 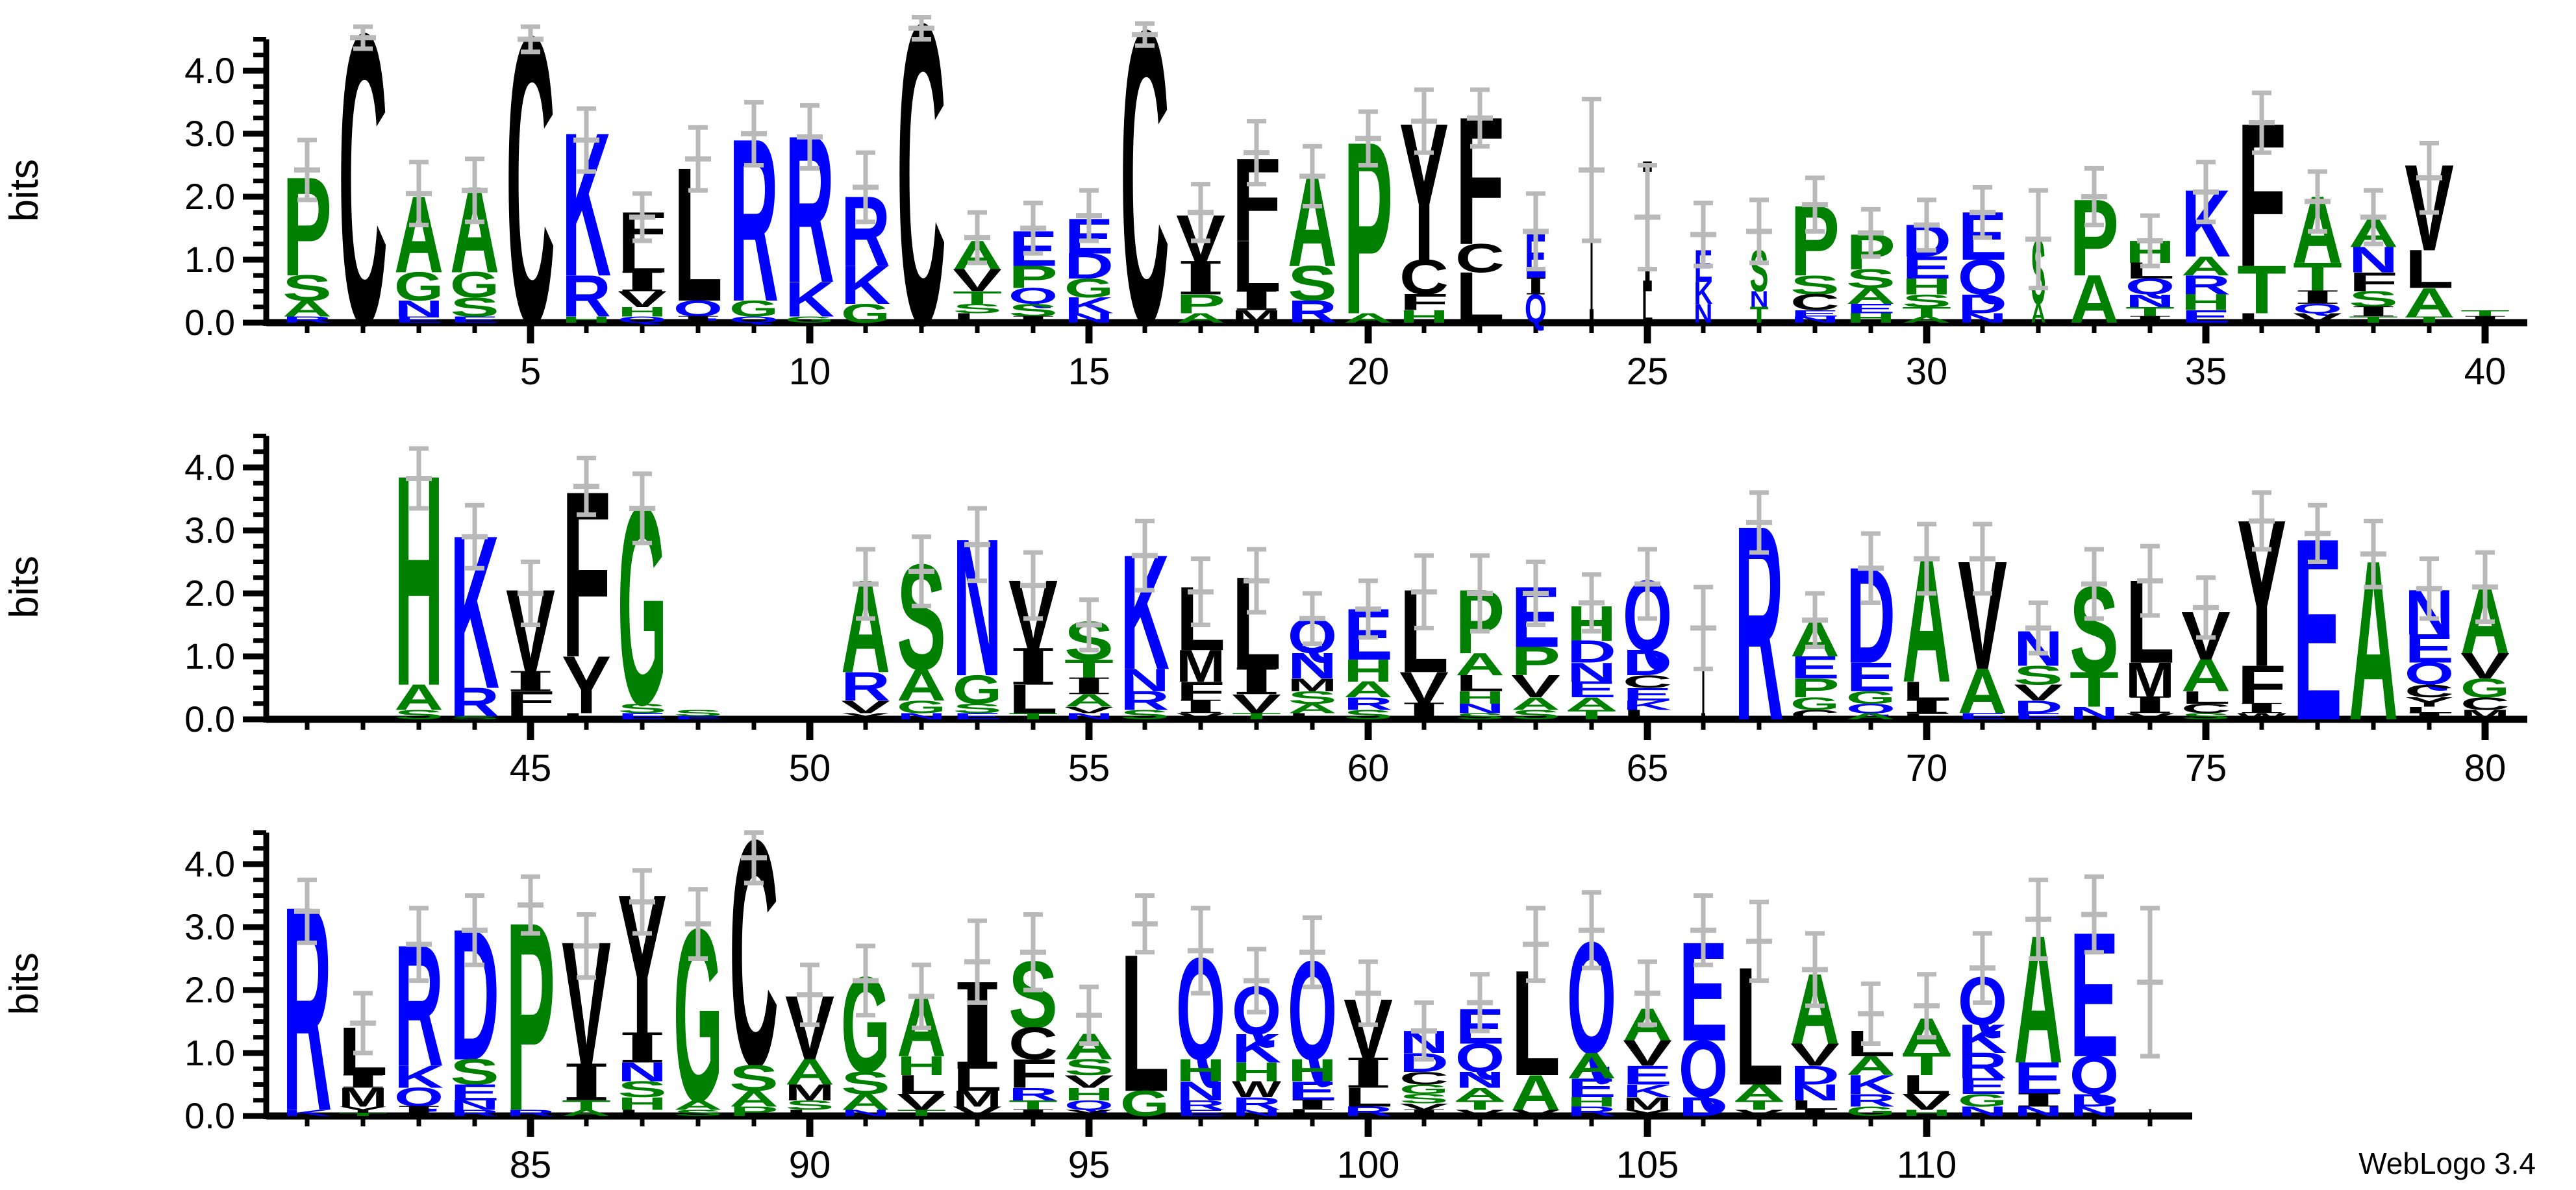 I want to click on logo-letter-R-pos-1: R, so click(x=307, y=319).